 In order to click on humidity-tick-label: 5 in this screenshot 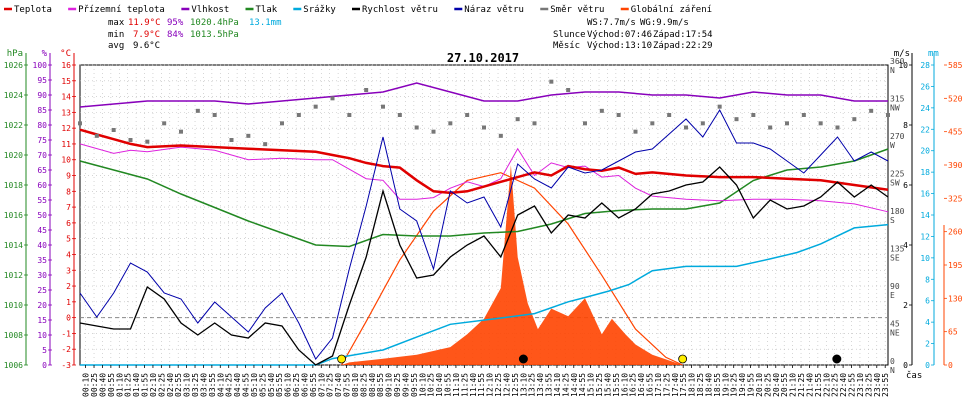, I will do `click(44, 350)`.